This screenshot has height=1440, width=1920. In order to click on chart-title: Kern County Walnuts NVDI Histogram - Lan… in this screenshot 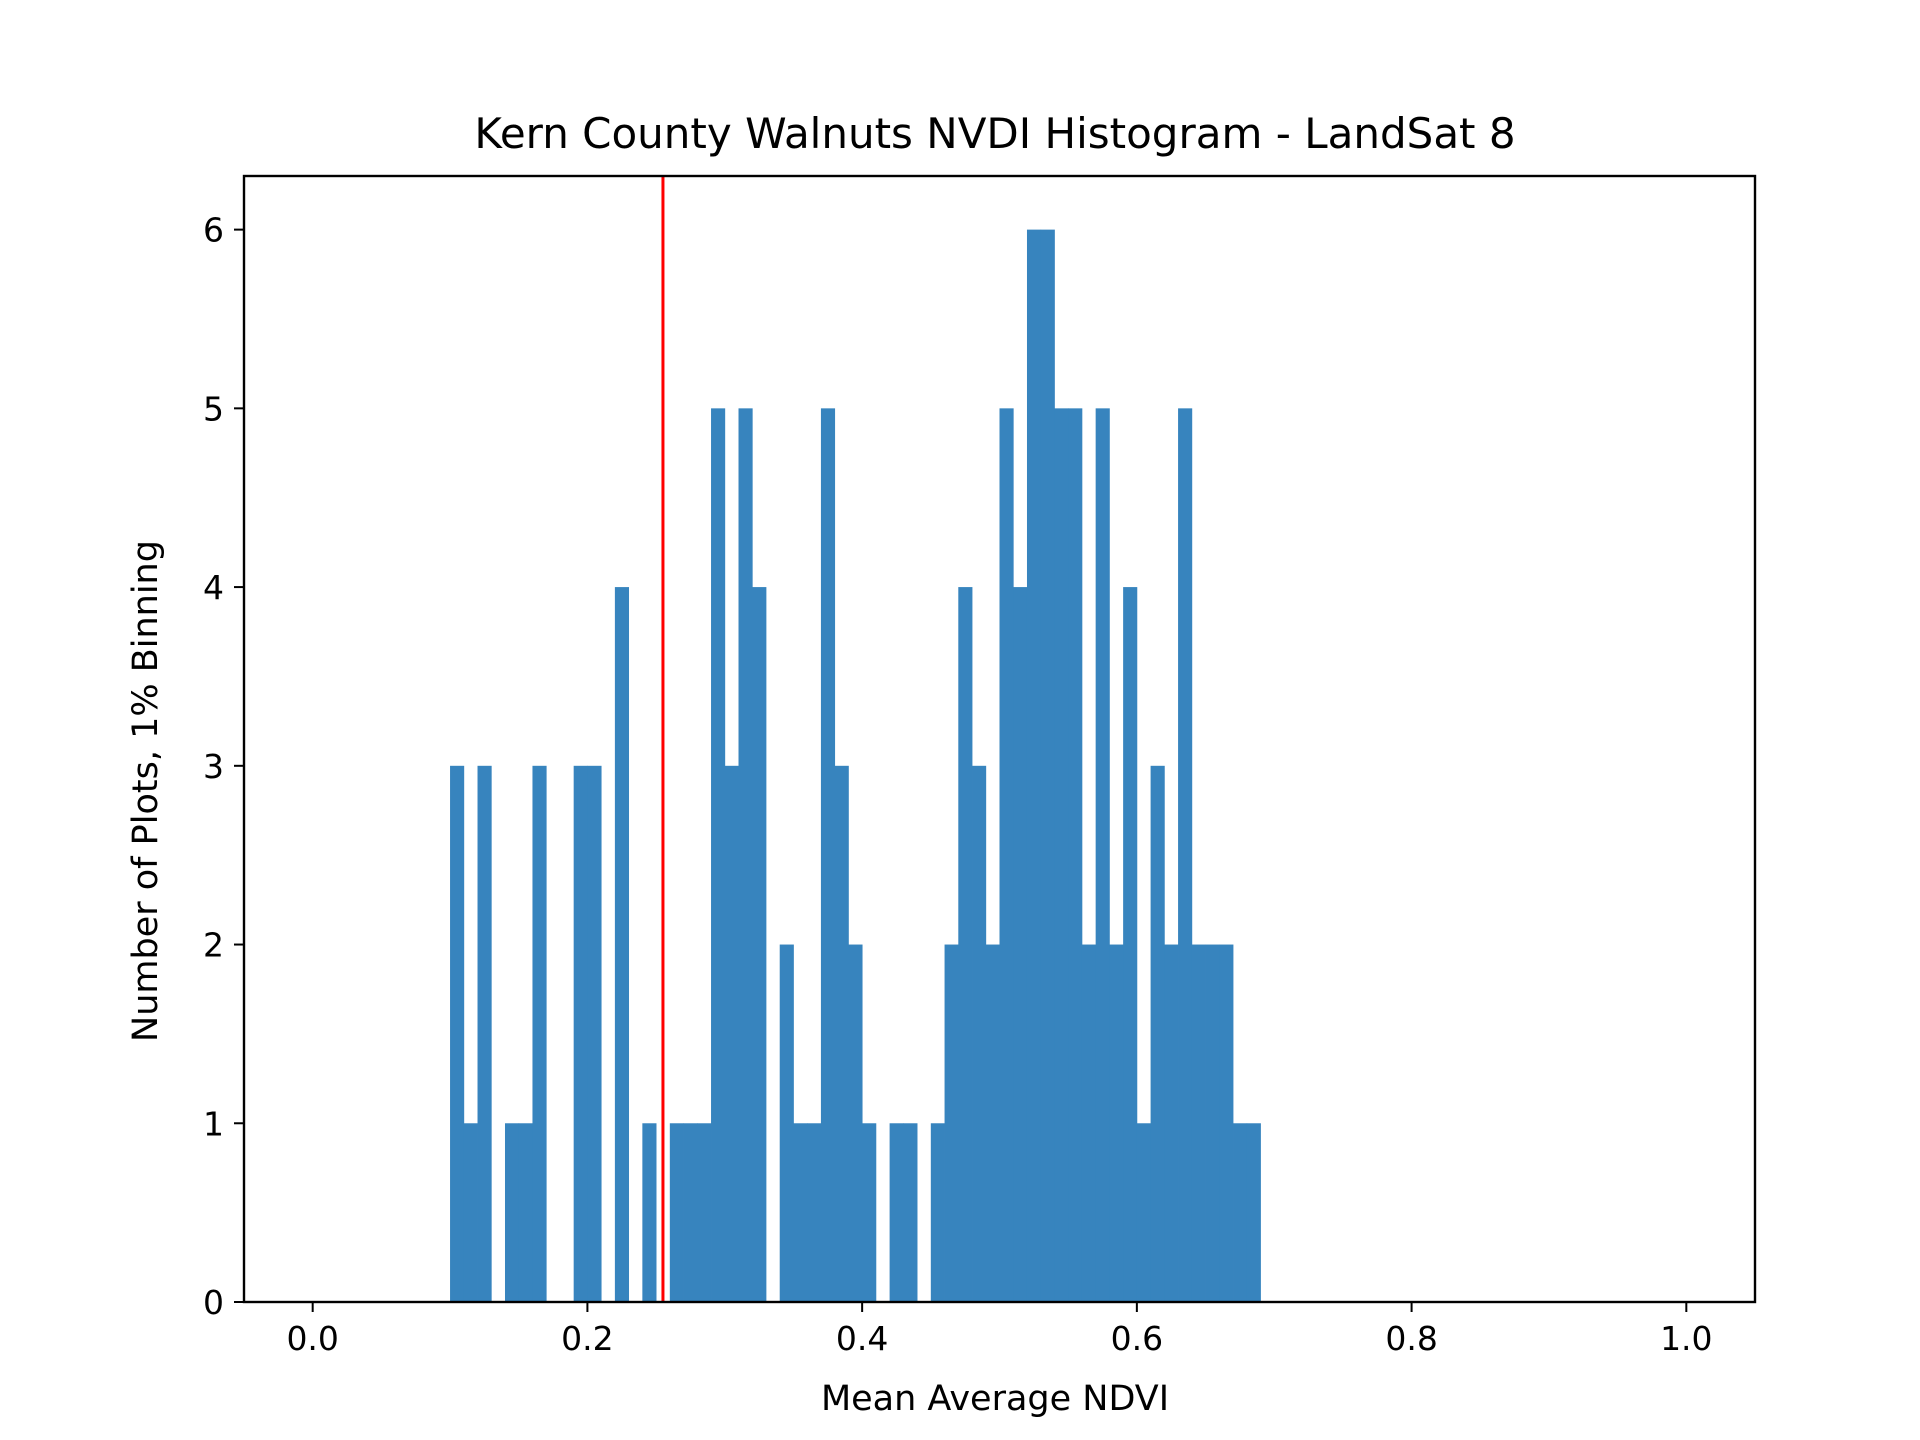, I will do `click(994, 133)`.